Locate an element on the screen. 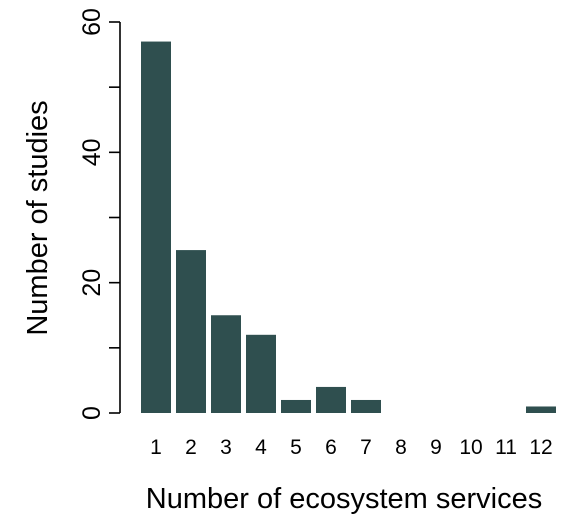 The image size is (568, 520). y-tick-label: 20 is located at coordinates (92, 283).